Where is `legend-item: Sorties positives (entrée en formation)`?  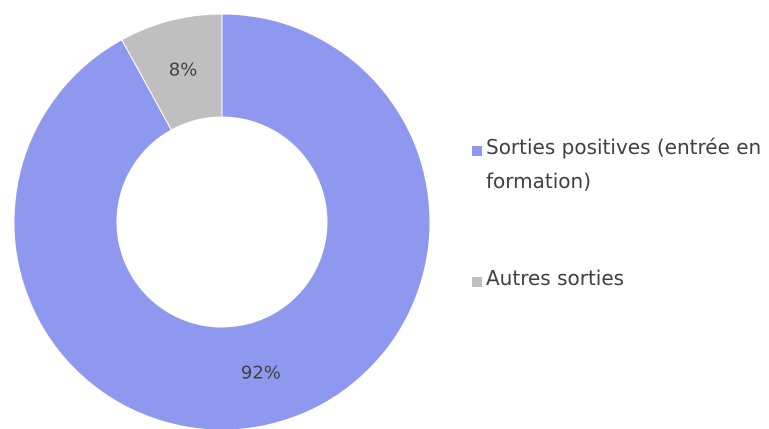 legend-item: Sorties positives (entrée en formation) is located at coordinates (620, 166).